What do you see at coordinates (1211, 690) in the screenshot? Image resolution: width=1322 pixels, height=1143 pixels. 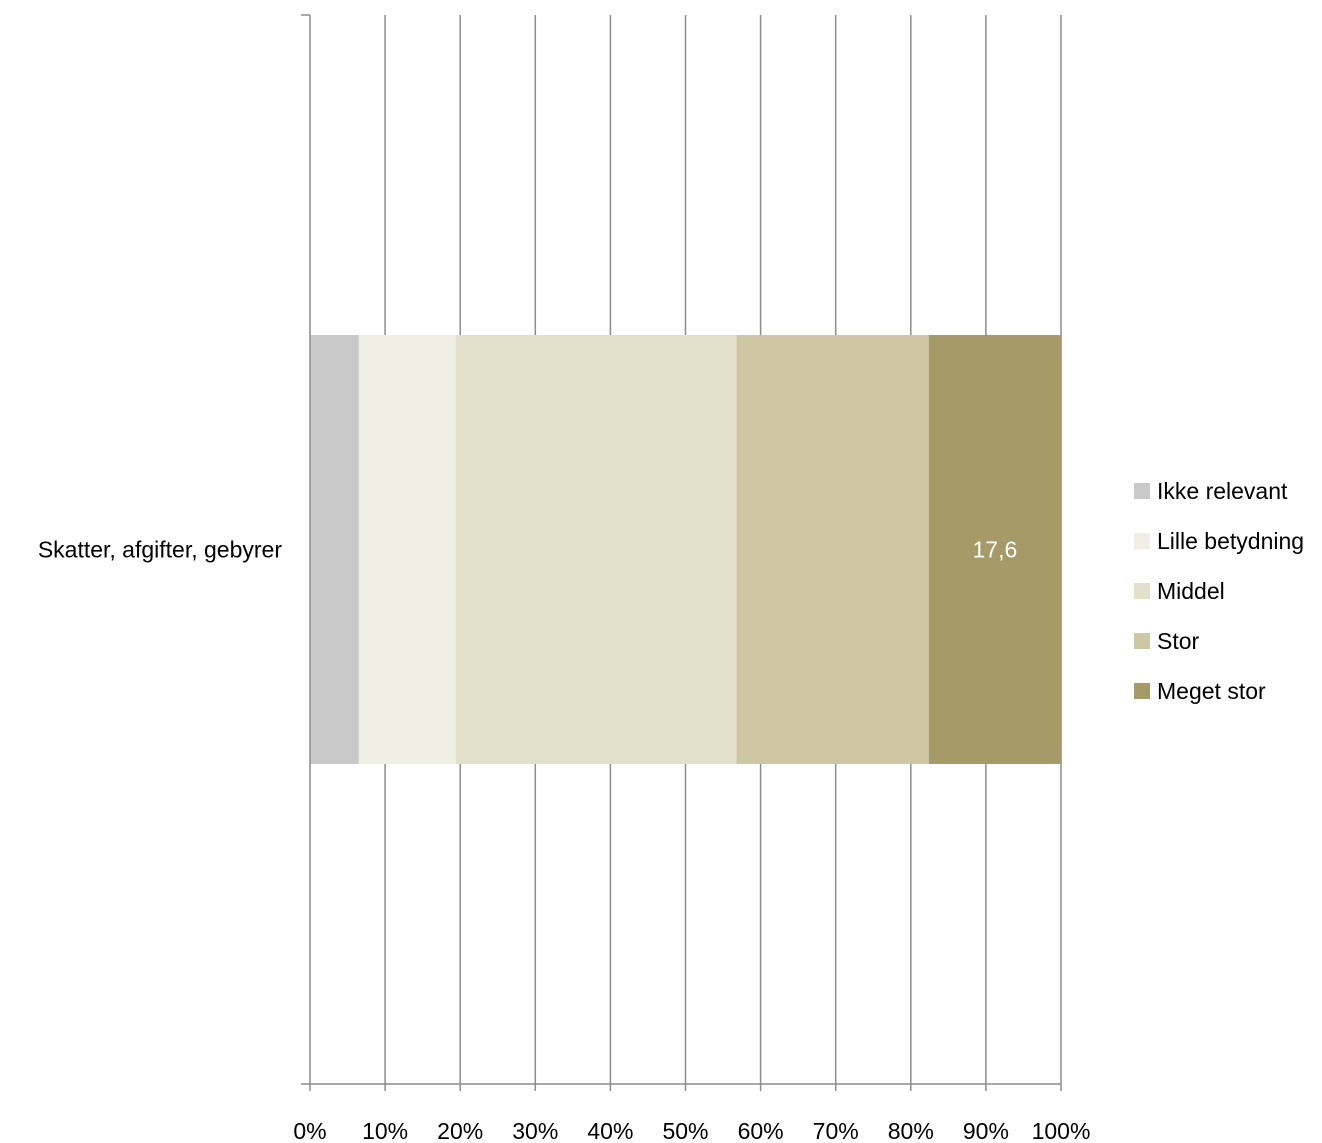 I see `legend-label: Meget stor` at bounding box center [1211, 690].